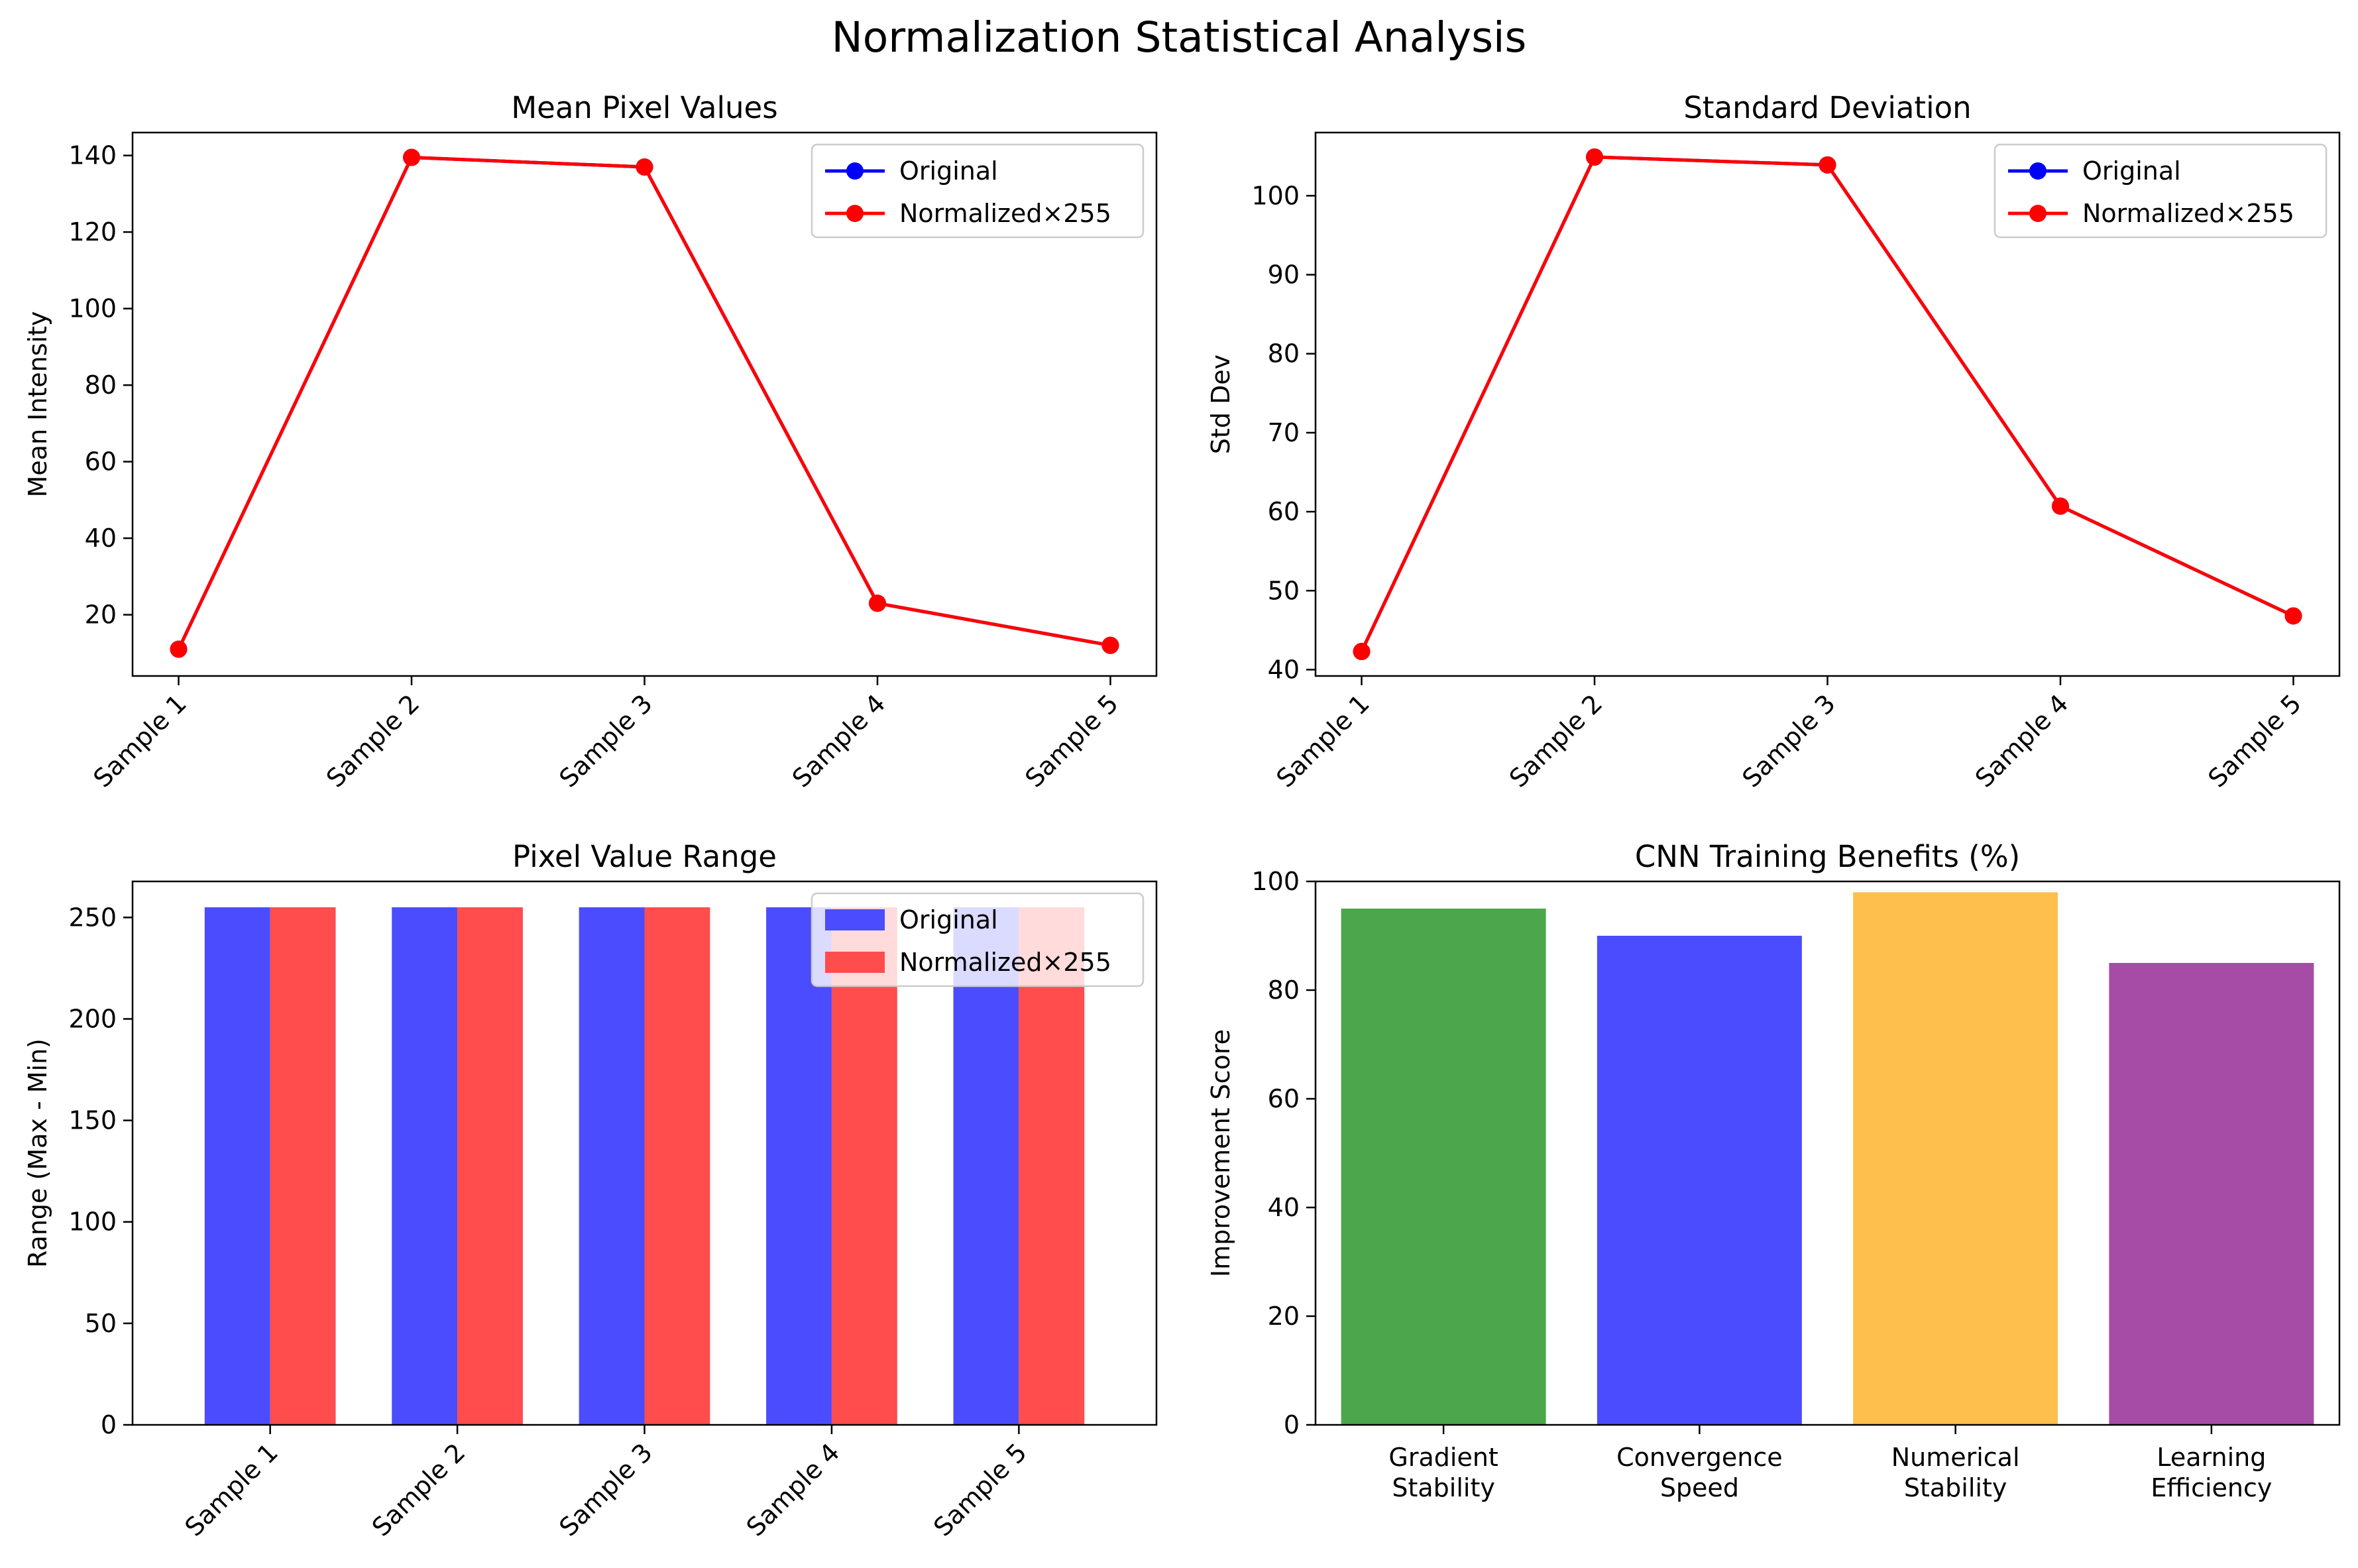  What do you see at coordinates (92, 1120) in the screenshot?
I see `y-tick-label: 150` at bounding box center [92, 1120].